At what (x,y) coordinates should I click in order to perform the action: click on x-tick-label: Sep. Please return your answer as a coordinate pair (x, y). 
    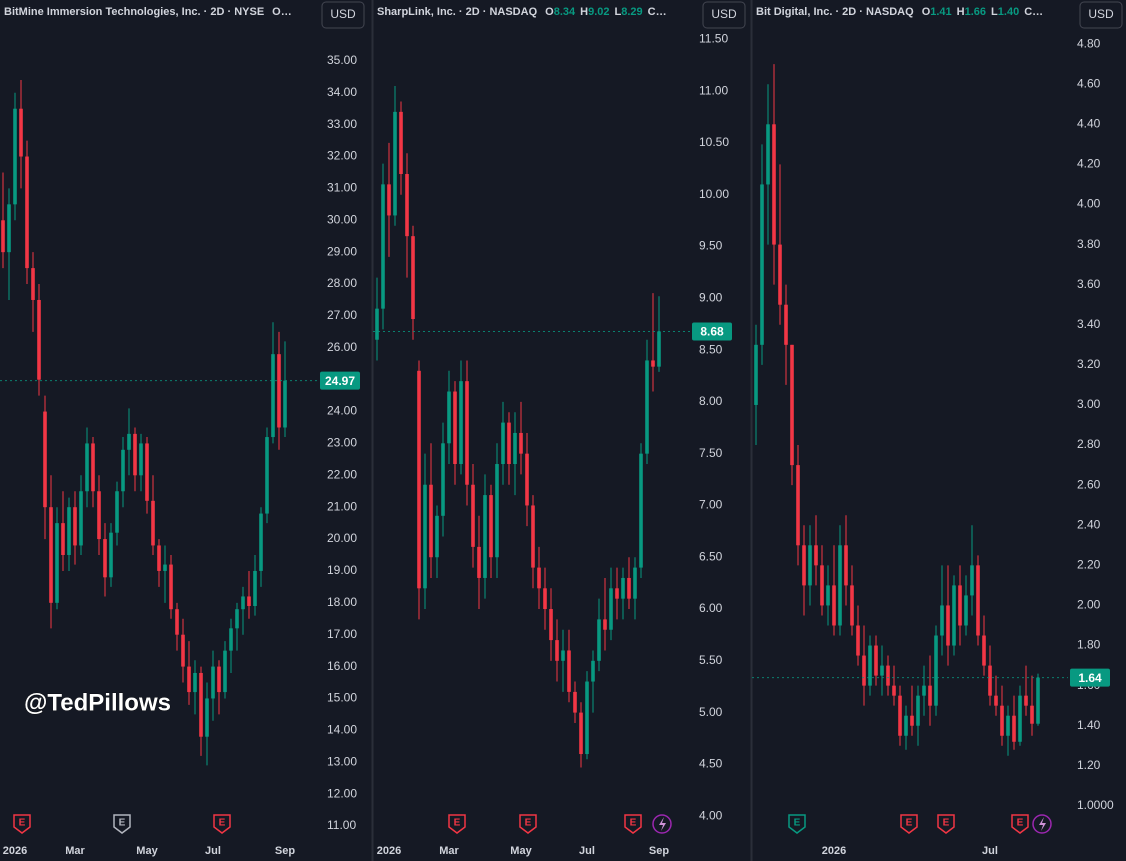
    Looking at the image, I should click on (285, 851).